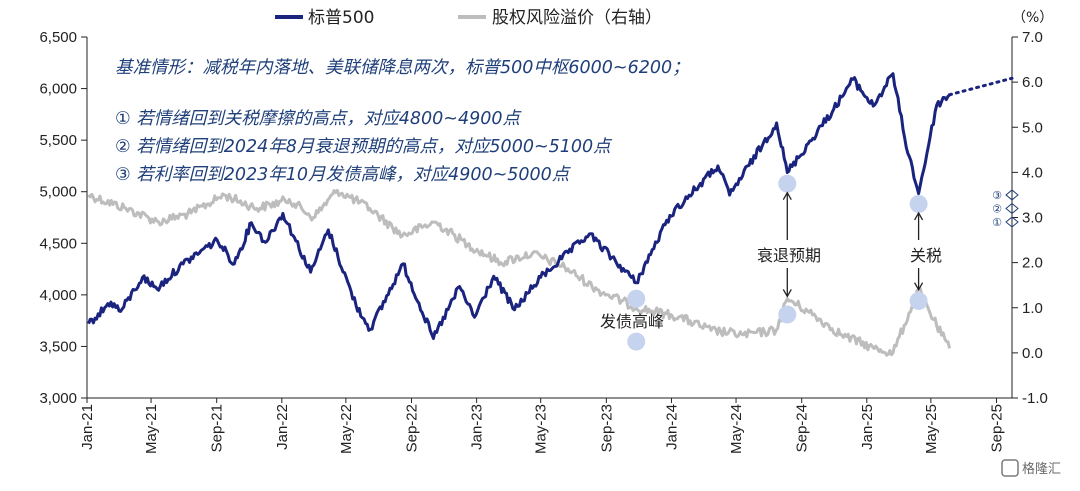 The height and width of the screenshot is (491, 1080). Describe the element at coordinates (632, 321) in the screenshot. I see `annotation-bond-issuance: 发债高峰` at that location.